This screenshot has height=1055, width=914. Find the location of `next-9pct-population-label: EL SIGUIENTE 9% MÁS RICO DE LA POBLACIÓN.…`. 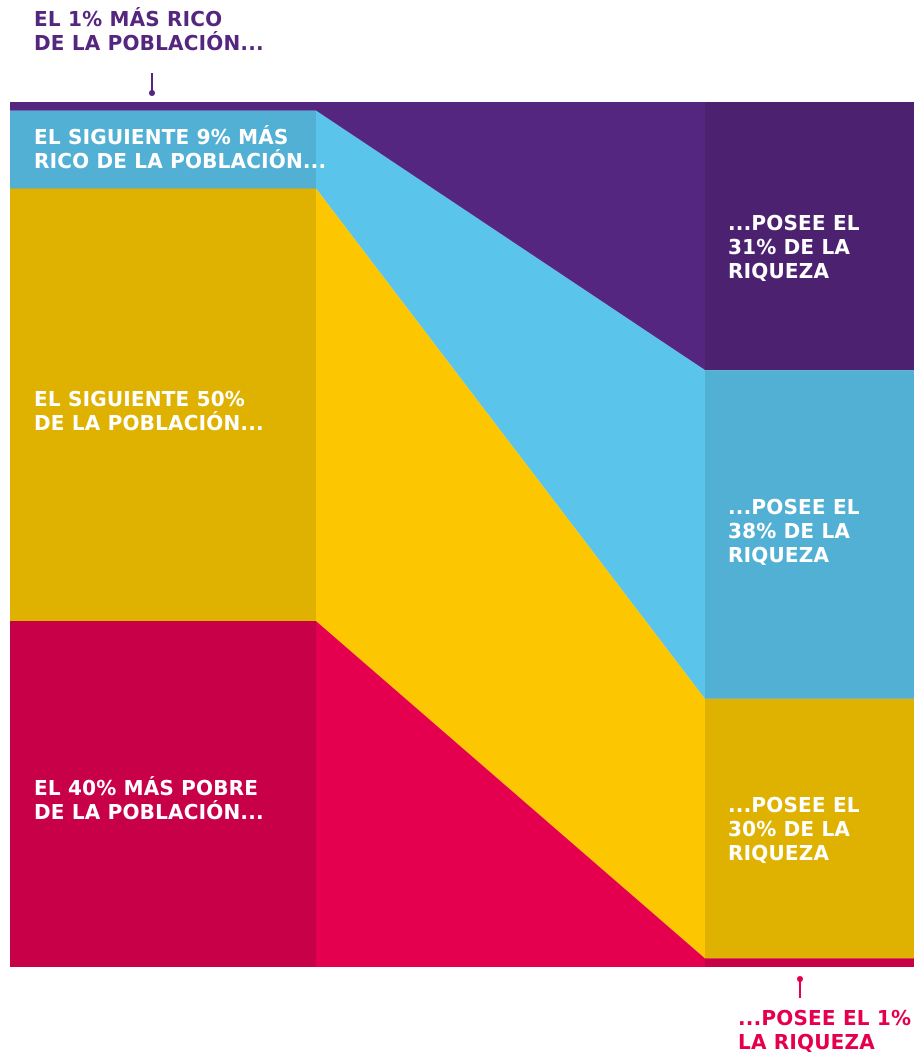

next-9pct-population-label: EL SIGUIENTE 9% MÁS RICO DE LA POBLACIÓN.… is located at coordinates (180, 149).